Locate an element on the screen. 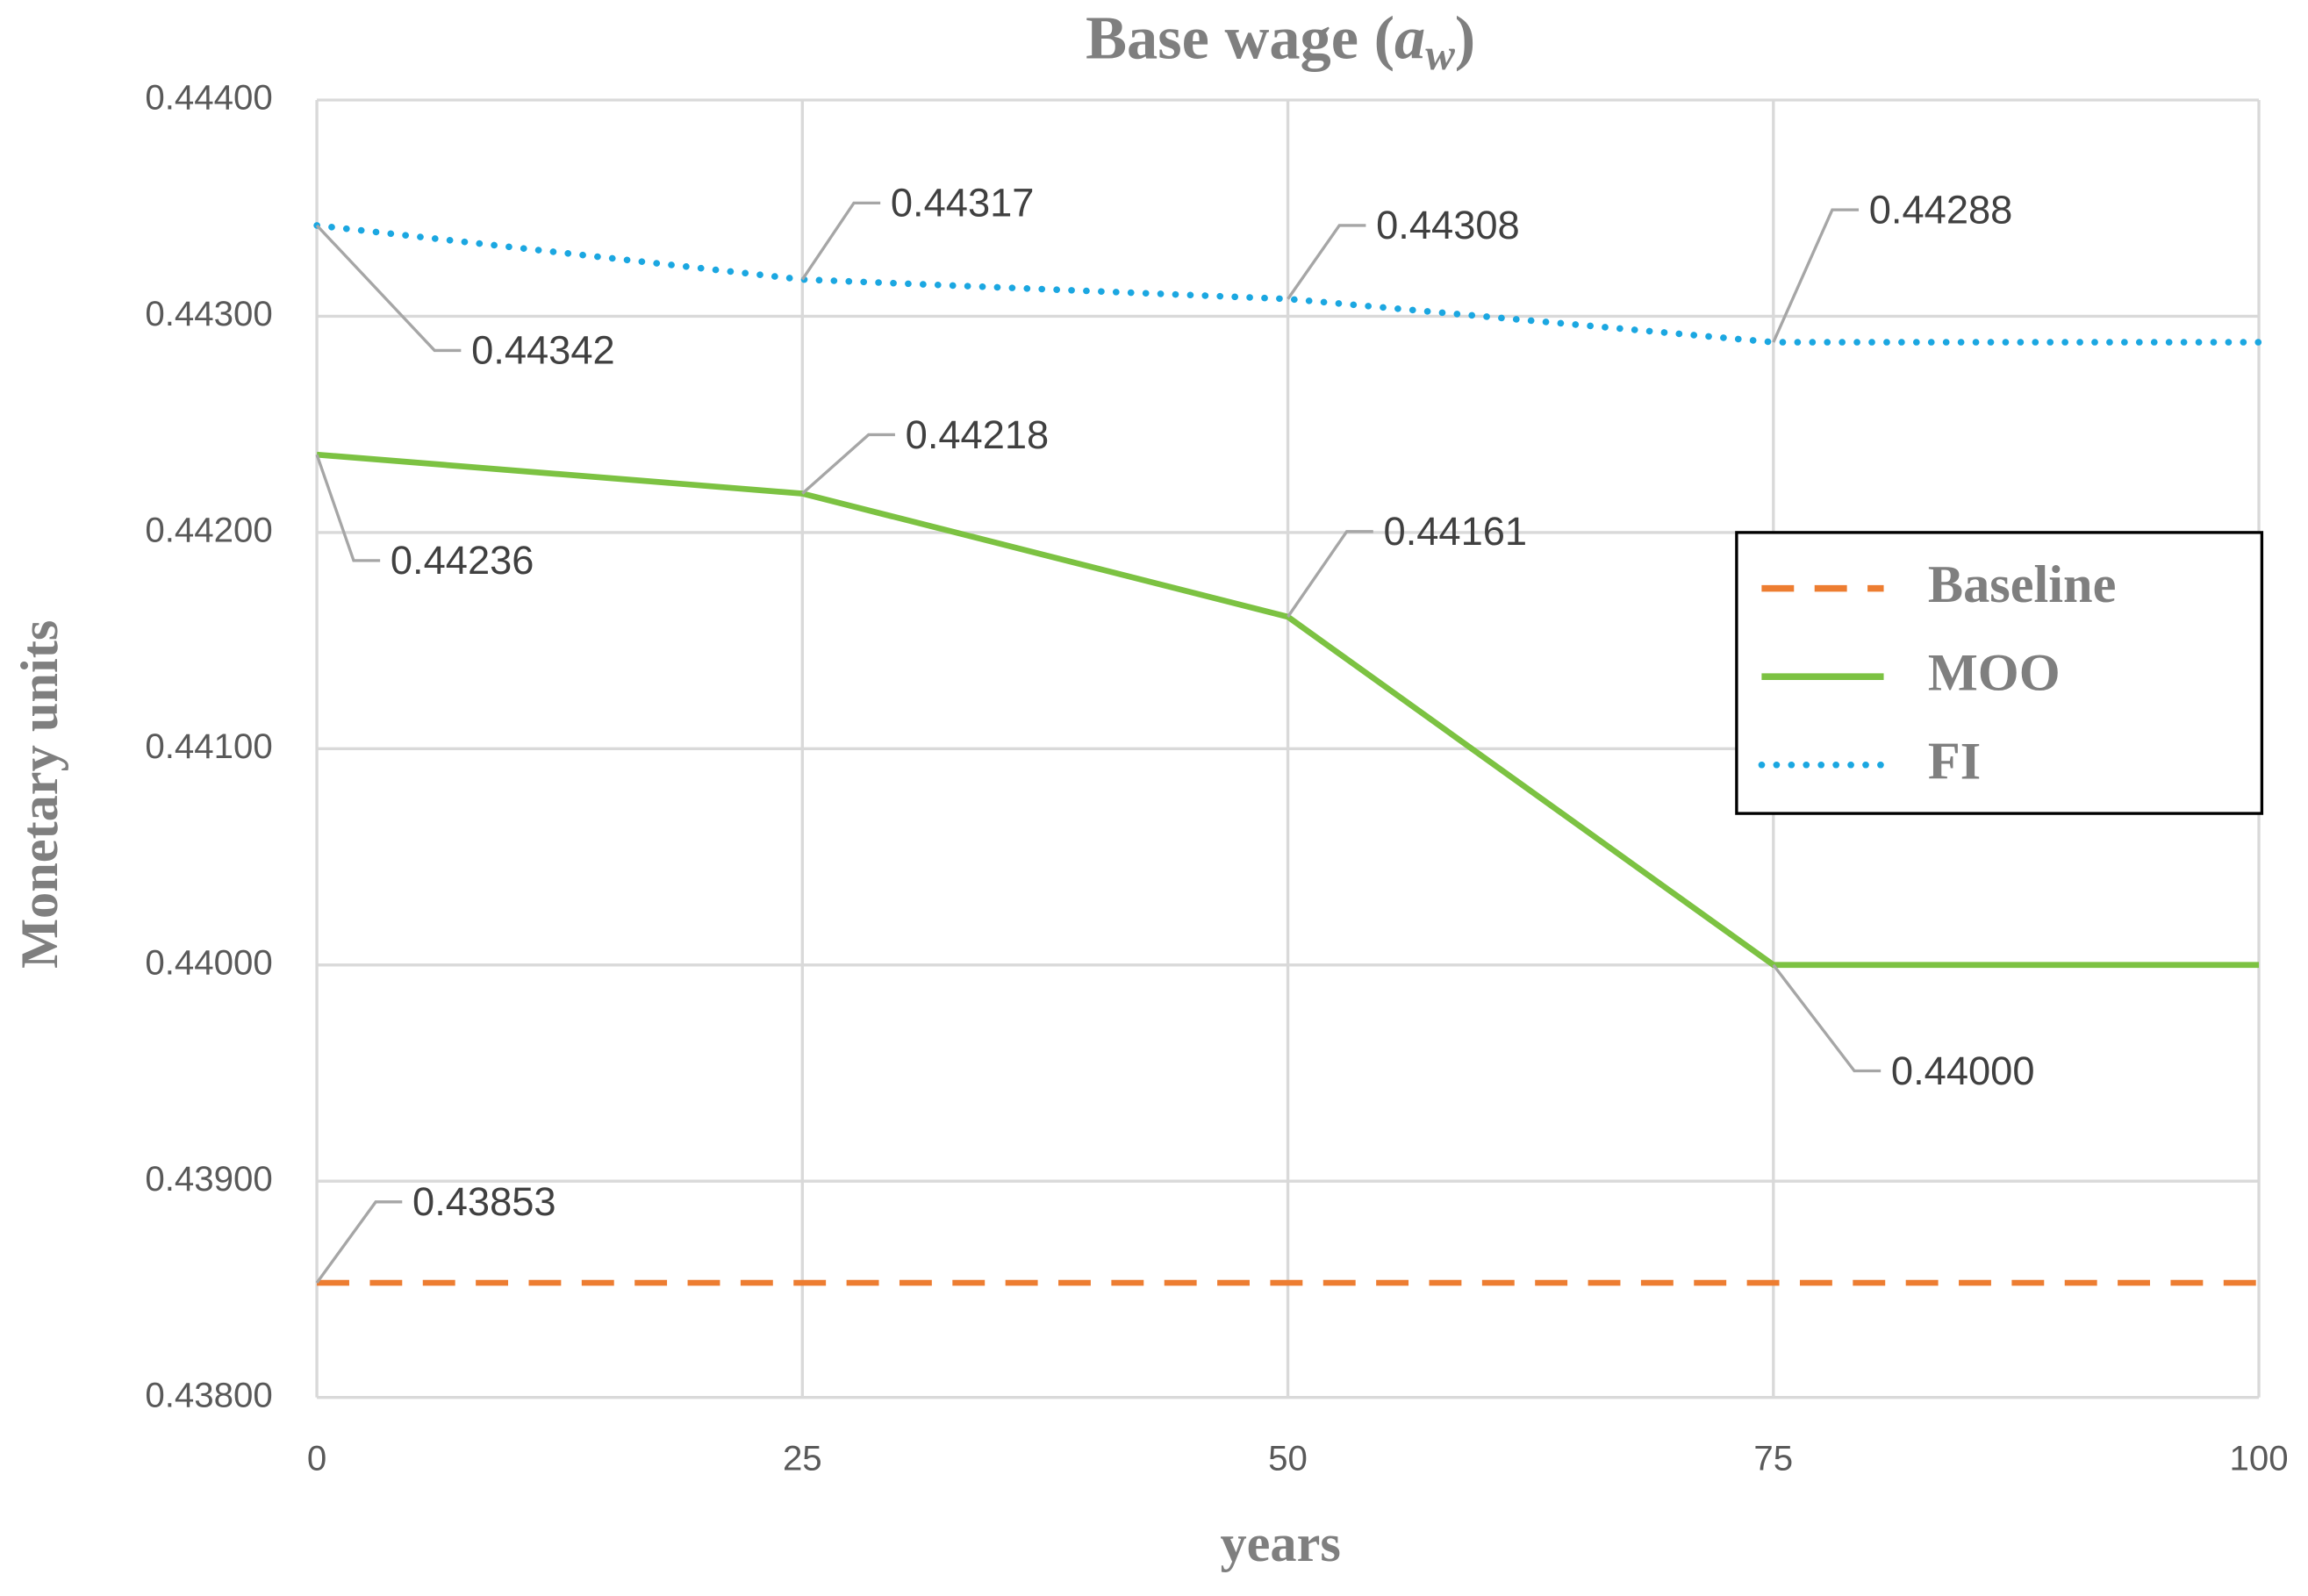  legend-box is located at coordinates (1999, 673).